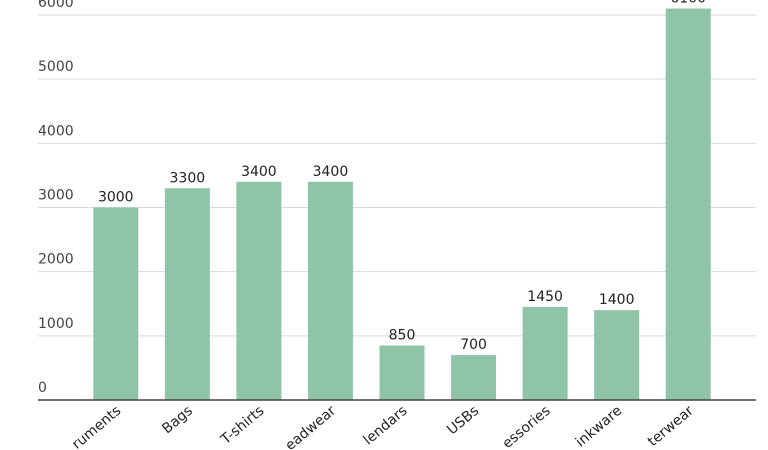  Describe the element at coordinates (463, 420) in the screenshot. I see `x-tick-label: USBs` at that location.